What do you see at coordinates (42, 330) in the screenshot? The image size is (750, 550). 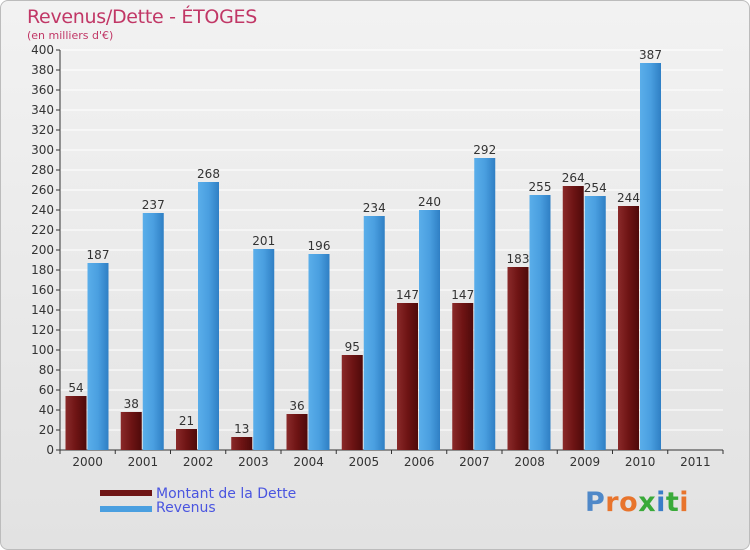 I see `y-tick-label: 120` at bounding box center [42, 330].